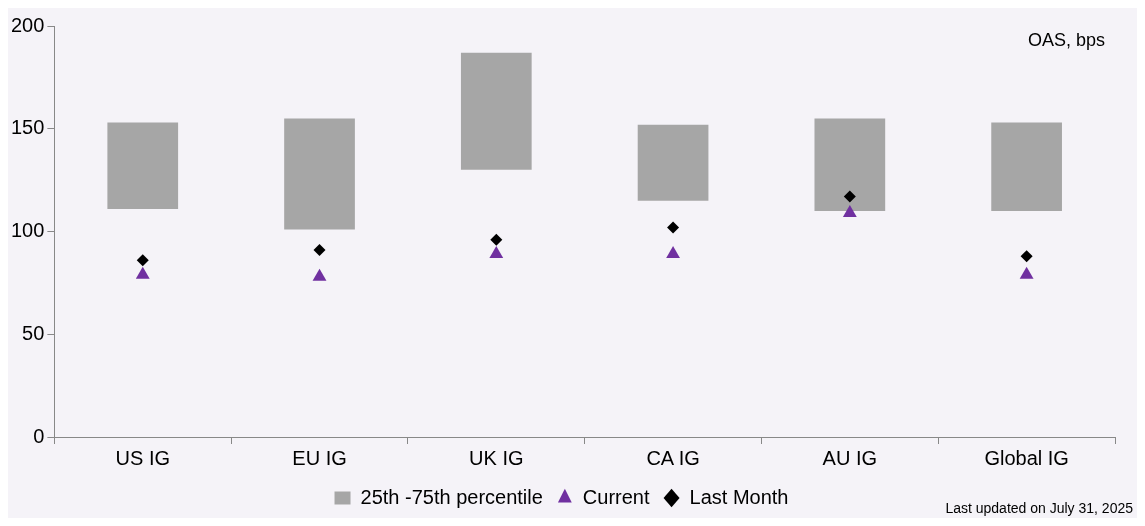 This screenshot has width=1145, height=526. I want to click on annotation: OAS, bps, so click(1066, 39).